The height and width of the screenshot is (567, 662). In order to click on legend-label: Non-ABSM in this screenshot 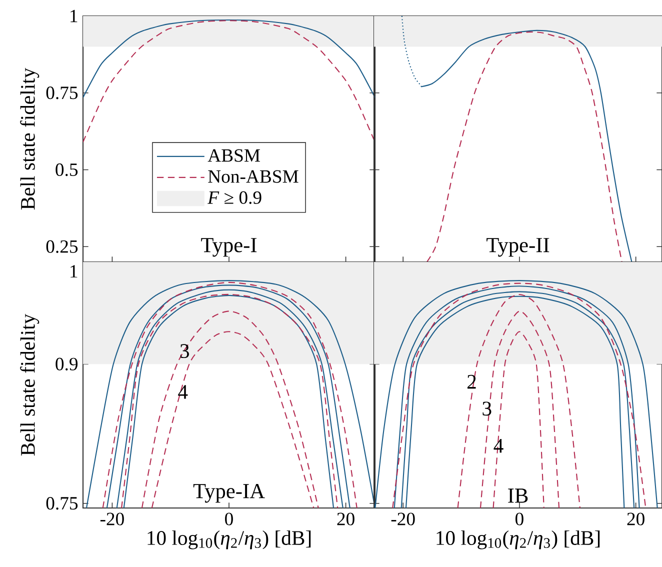, I will do `click(253, 176)`.